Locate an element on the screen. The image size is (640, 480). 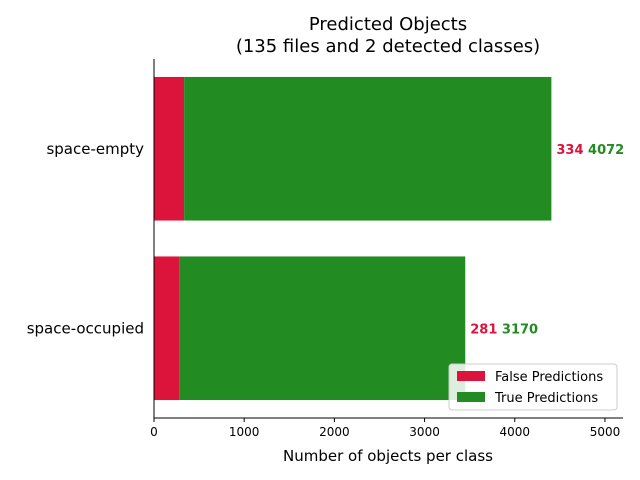
x-tick-label-1000: 1000 is located at coordinates (244, 432).